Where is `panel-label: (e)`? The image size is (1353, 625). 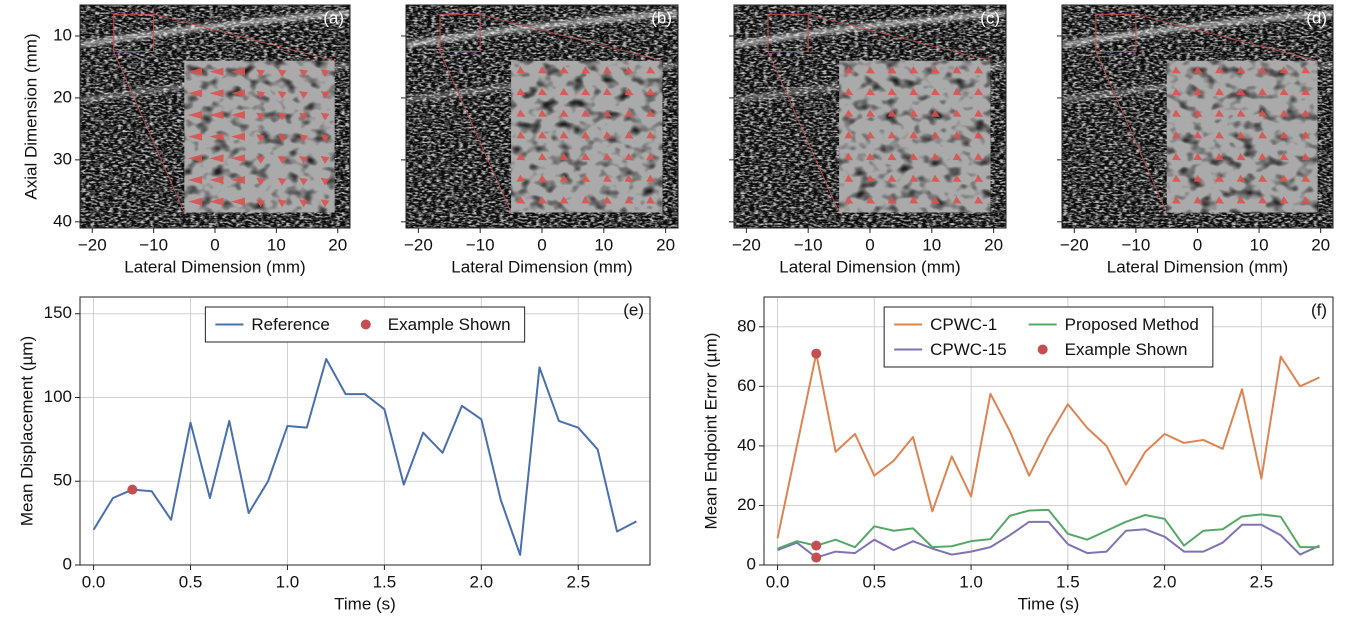 panel-label: (e) is located at coordinates (633, 309).